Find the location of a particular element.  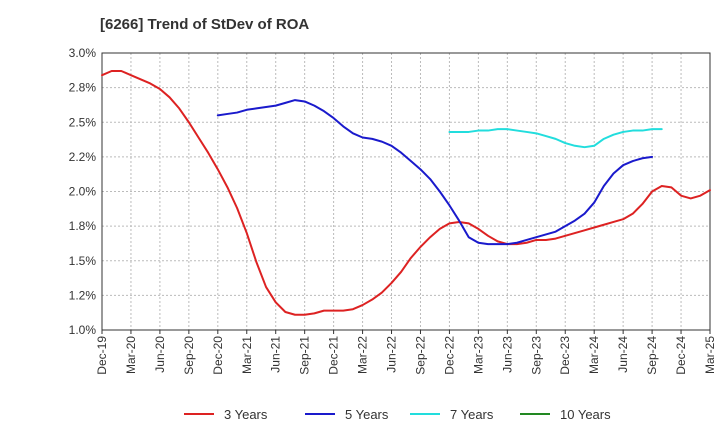

x-tick-label: Sep-23 is located at coordinates (536, 355).